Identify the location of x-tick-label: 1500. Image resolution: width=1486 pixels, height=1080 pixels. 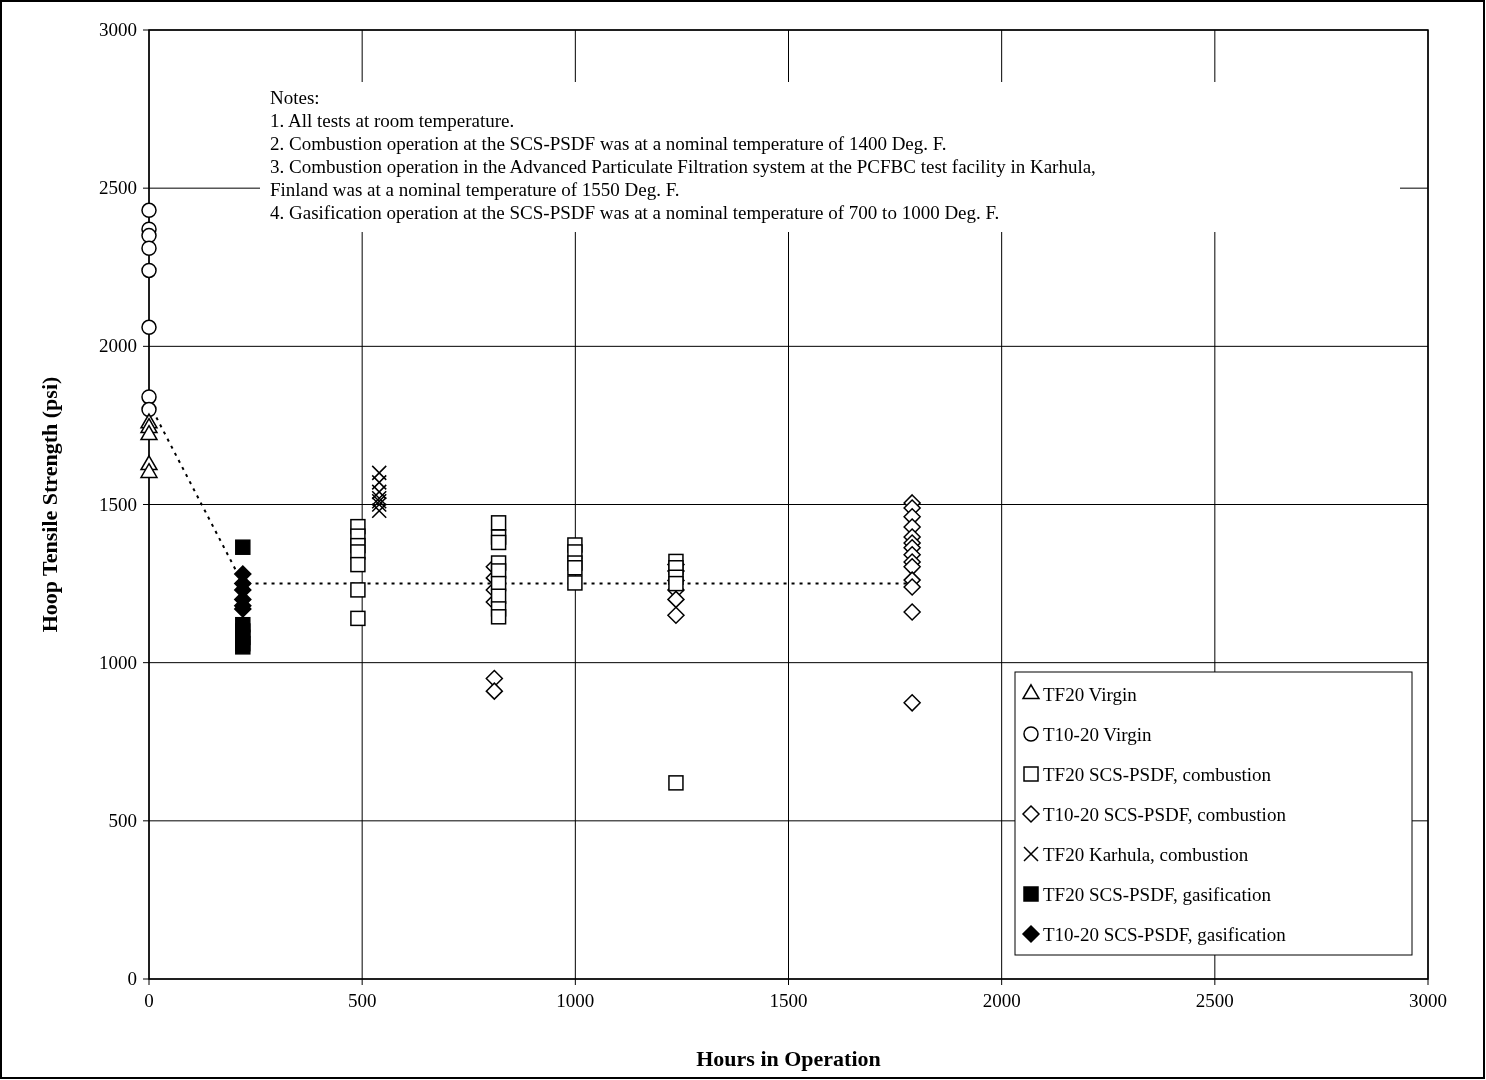
(788, 1000).